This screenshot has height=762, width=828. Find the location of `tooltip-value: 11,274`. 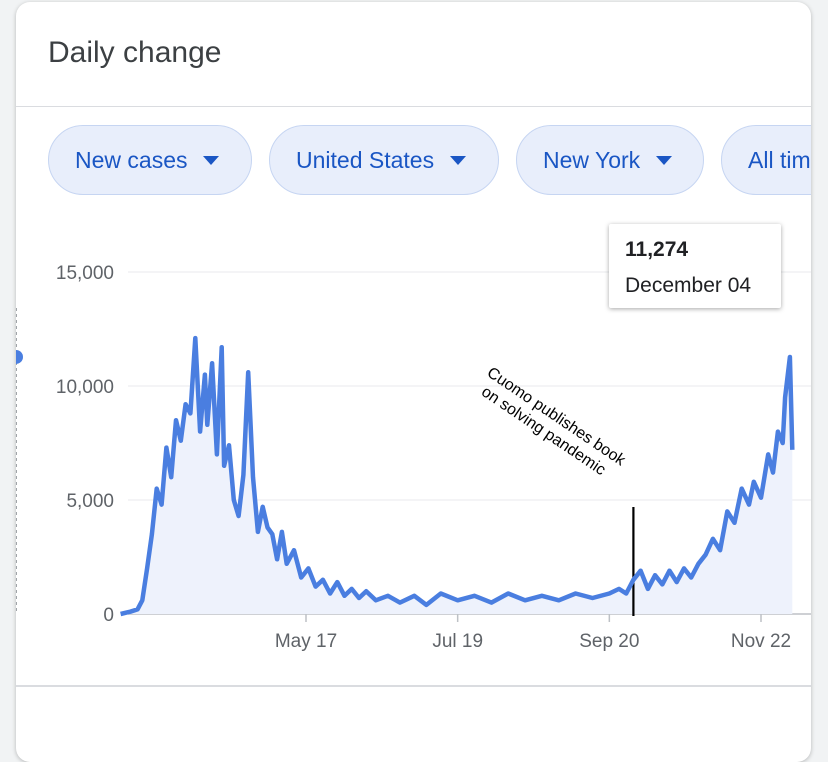

tooltip-value: 11,274 is located at coordinates (657, 249).